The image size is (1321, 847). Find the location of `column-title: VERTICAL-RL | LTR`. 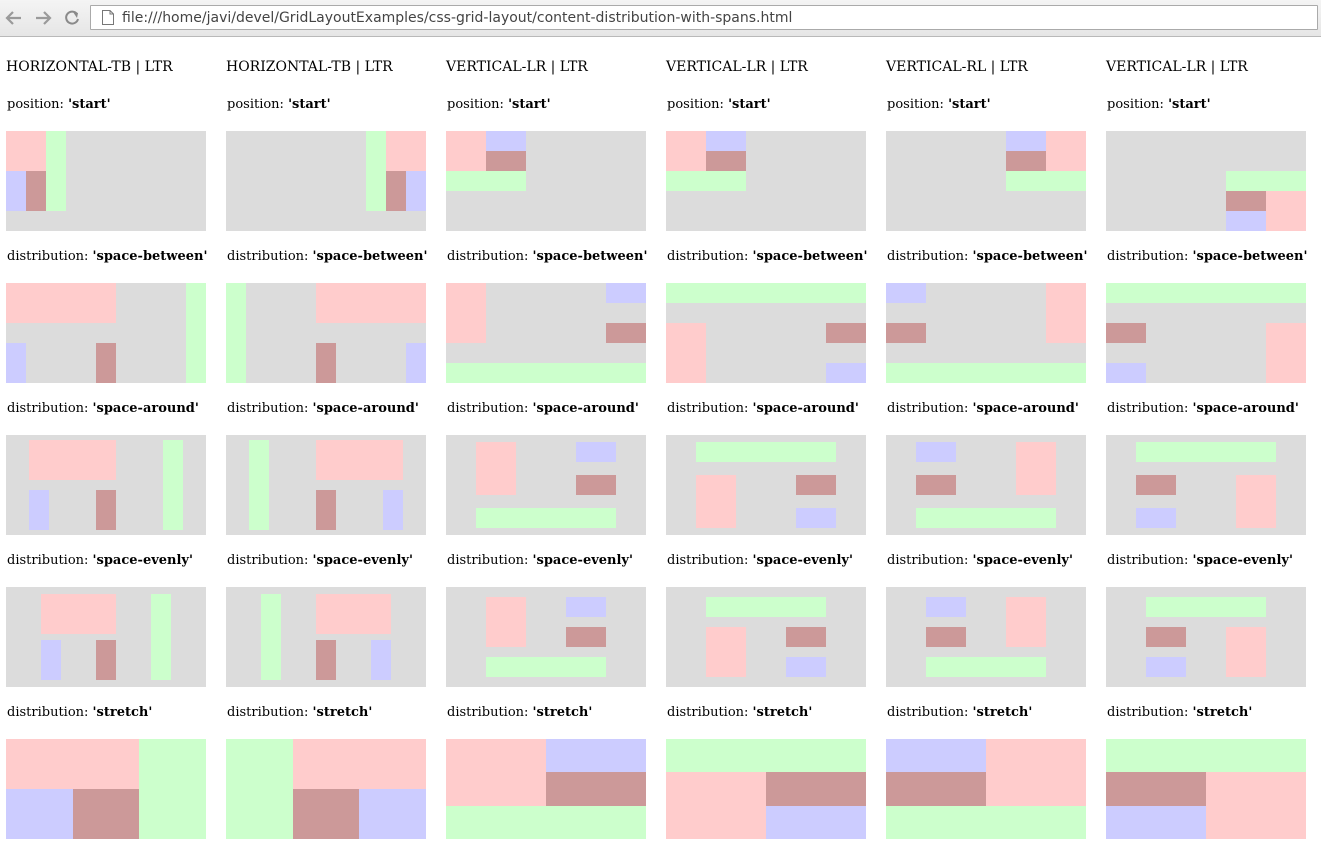

column-title: VERTICAL-RL | LTR is located at coordinates (957, 67).